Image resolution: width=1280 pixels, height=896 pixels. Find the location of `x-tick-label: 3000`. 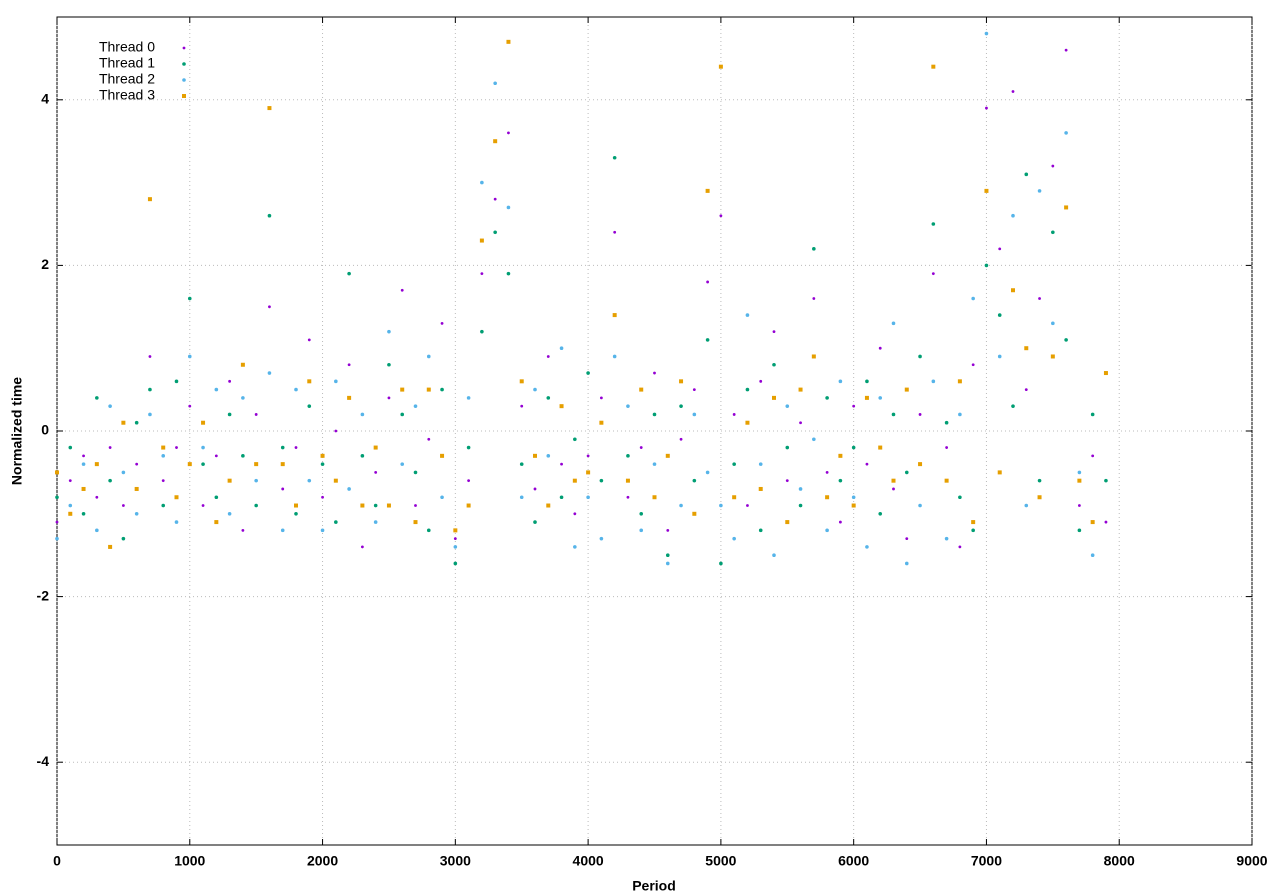

x-tick-label: 3000 is located at coordinates (455, 861).